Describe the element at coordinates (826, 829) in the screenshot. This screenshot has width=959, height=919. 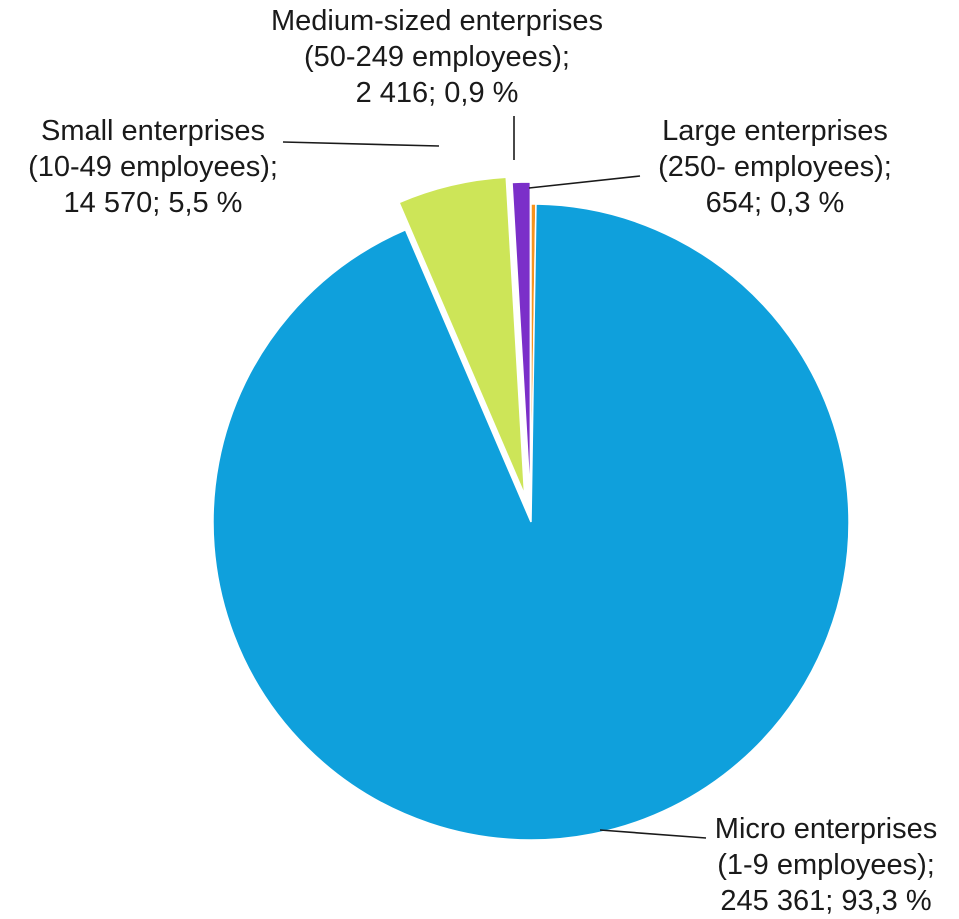
I see `data-label-line: Micro enterprises` at that location.